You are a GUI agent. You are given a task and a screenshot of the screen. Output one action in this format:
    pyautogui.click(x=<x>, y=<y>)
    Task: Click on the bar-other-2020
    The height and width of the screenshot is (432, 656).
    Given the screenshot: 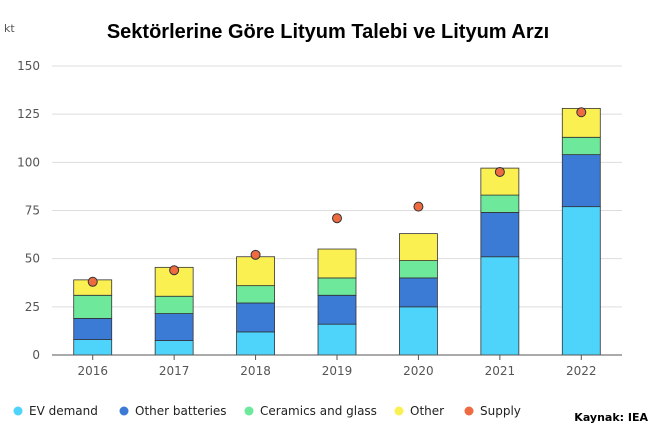 What is the action you would take?
    pyautogui.click(x=418, y=247)
    